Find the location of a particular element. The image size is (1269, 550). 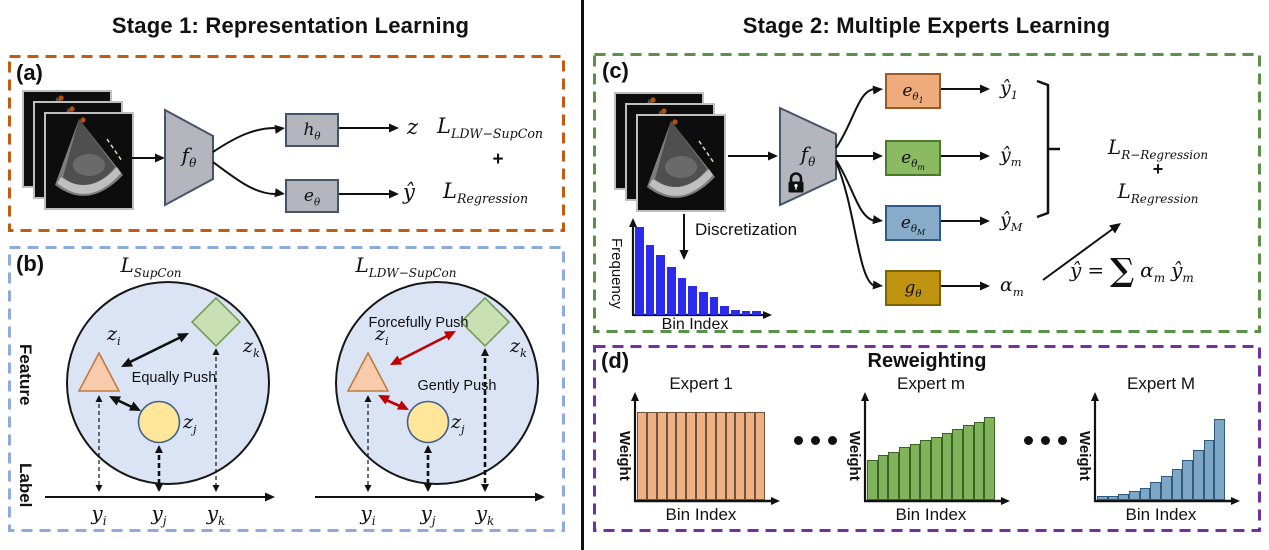

zj-label: zj is located at coordinates (458, 423).